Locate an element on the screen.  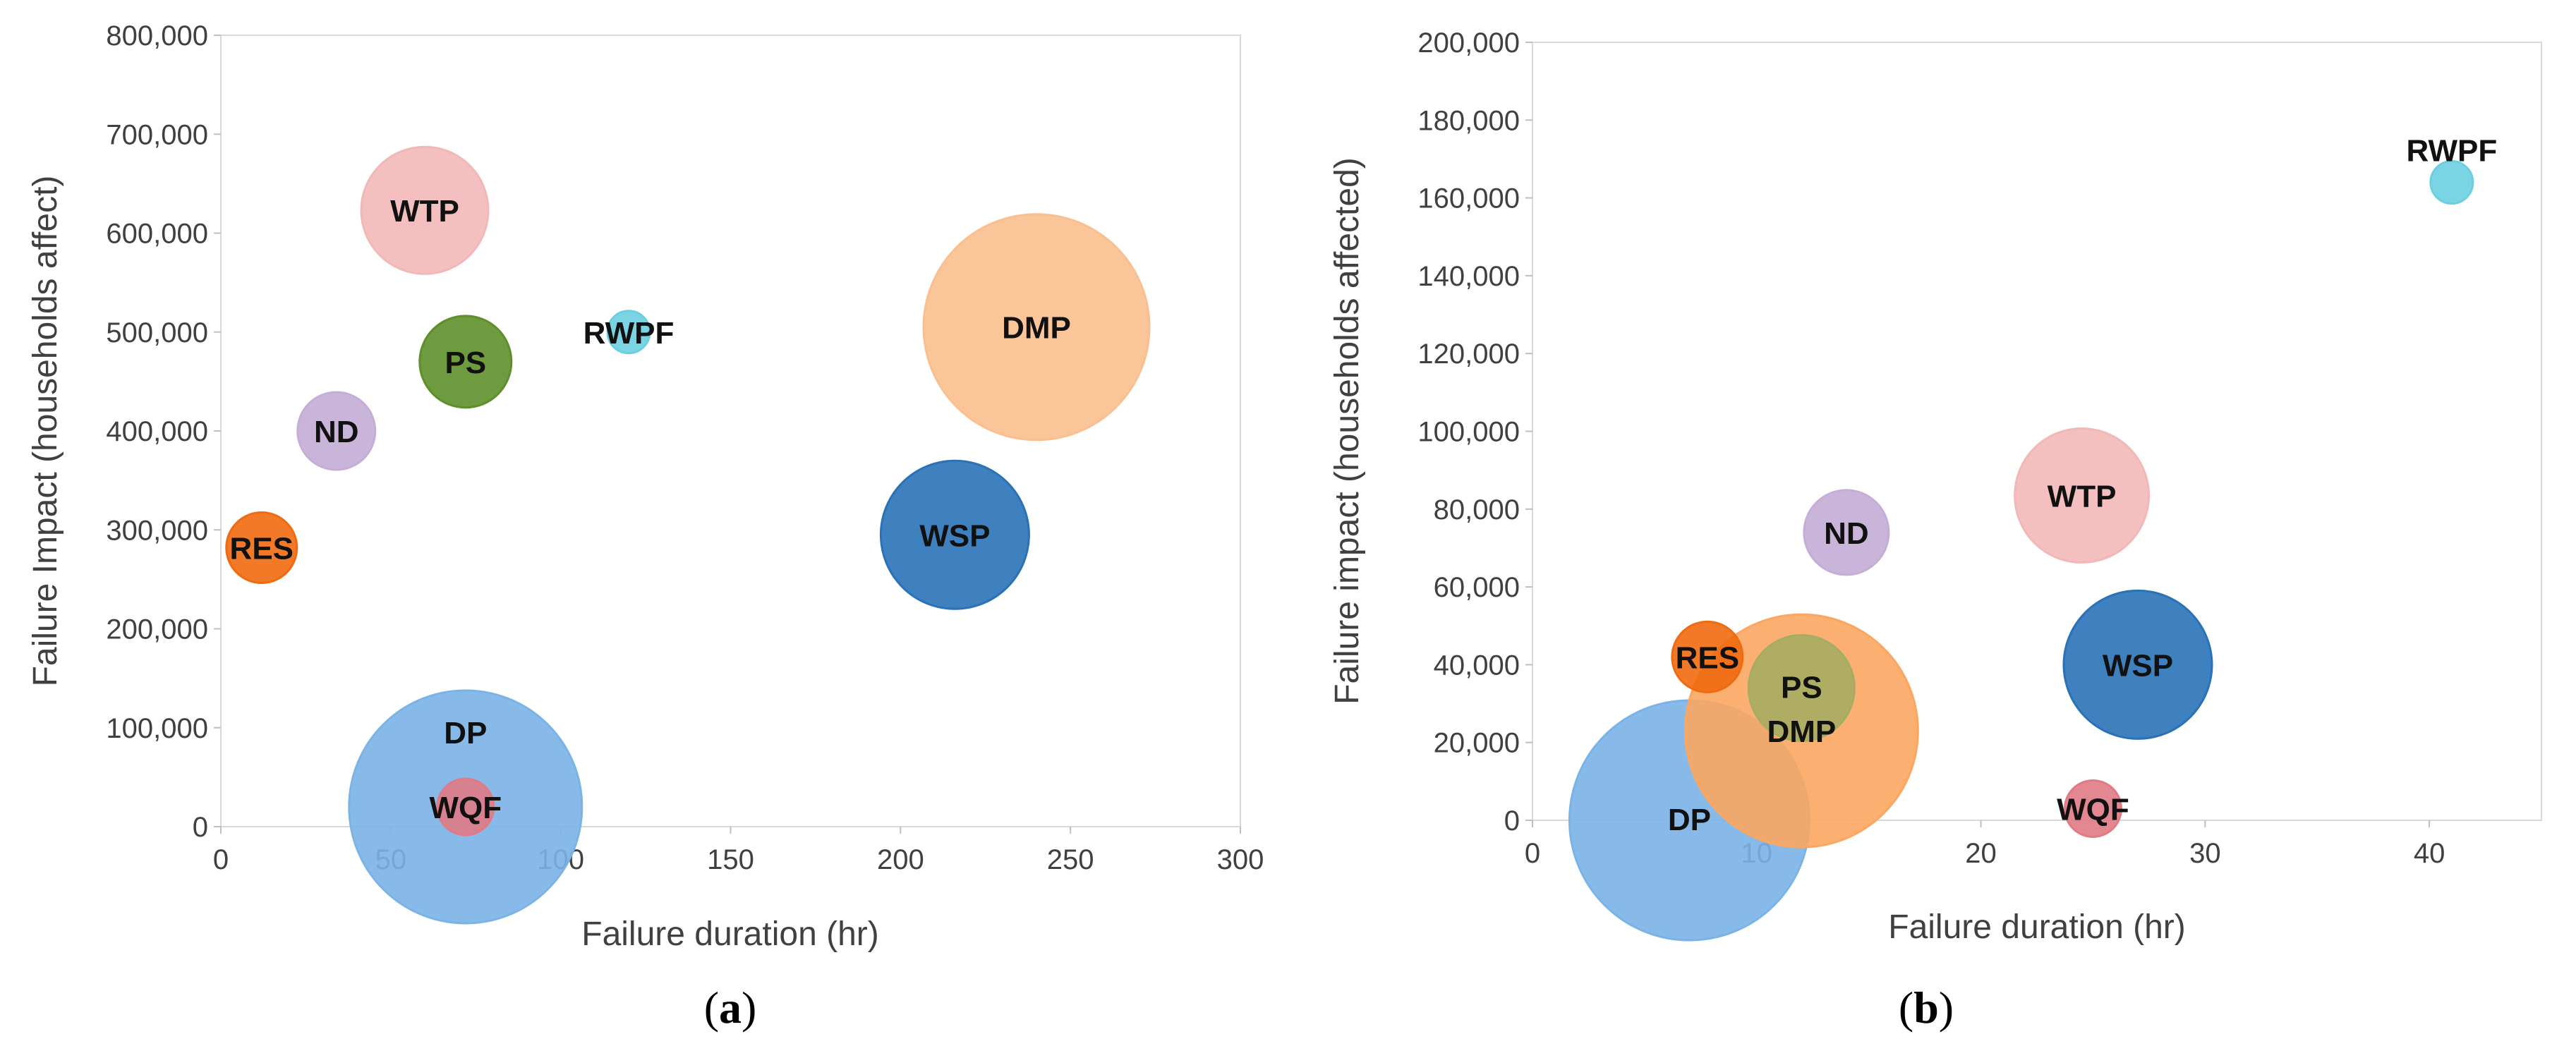
x-tick-label: 300 is located at coordinates (1240, 860).